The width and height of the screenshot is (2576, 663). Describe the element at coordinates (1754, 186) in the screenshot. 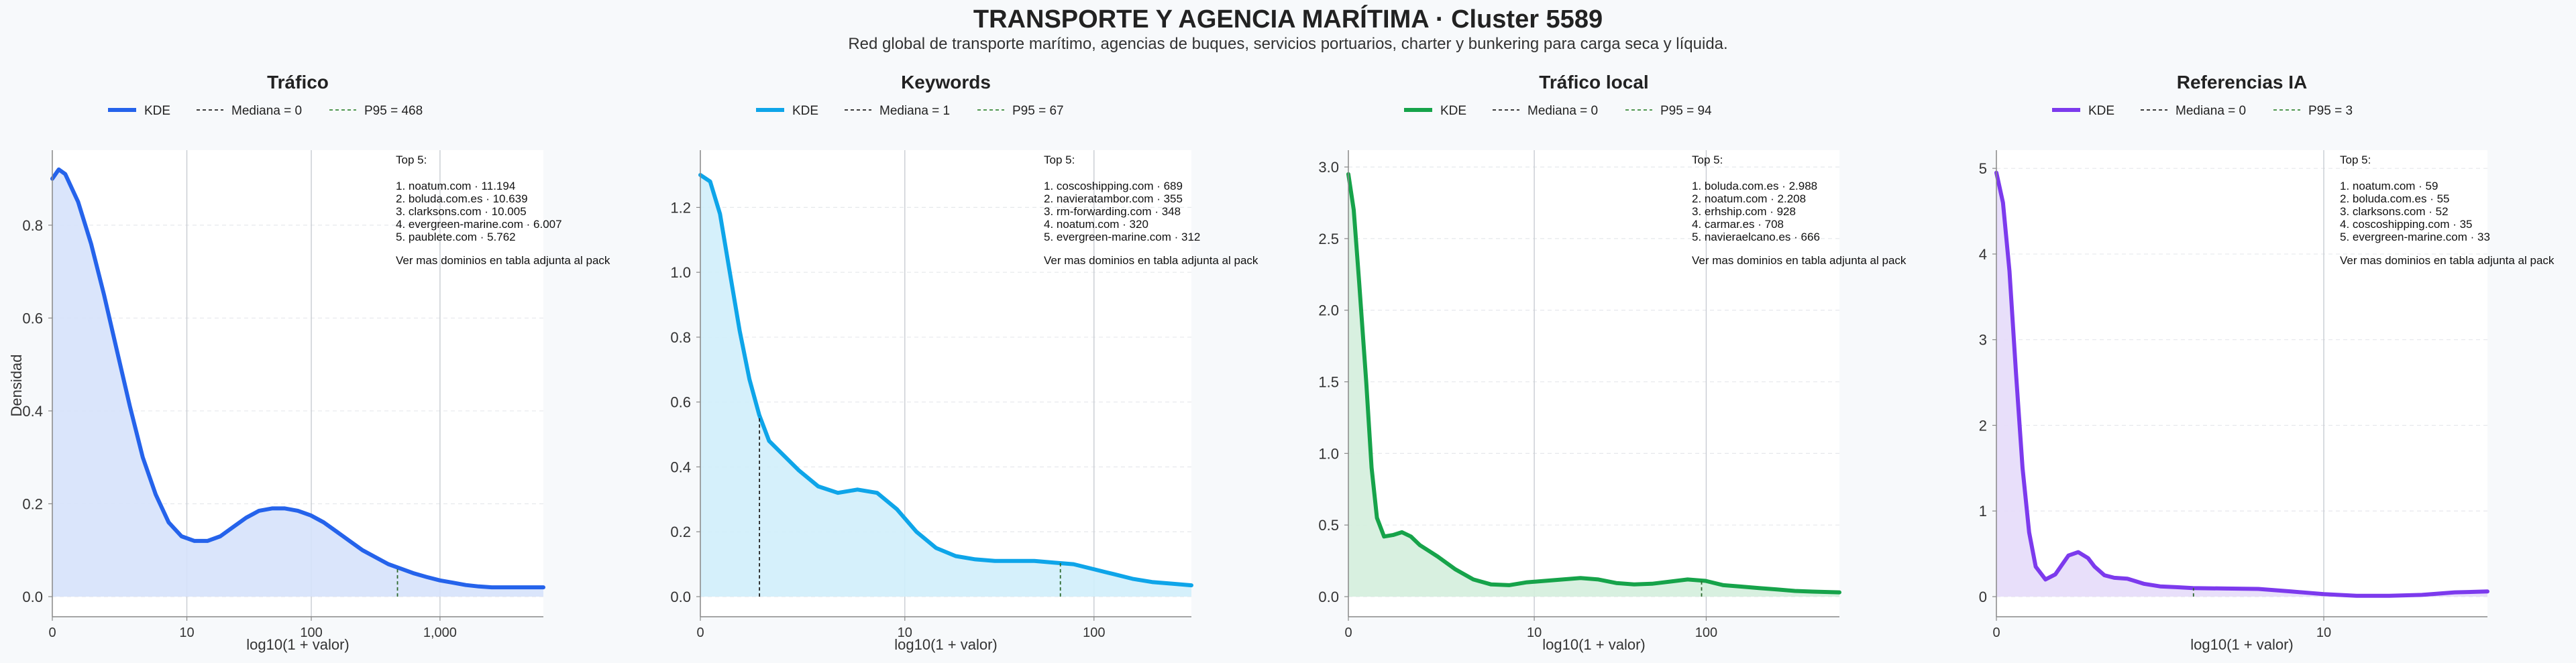

I see `top5-entry: 1. boluda.com.es · 2.988` at that location.